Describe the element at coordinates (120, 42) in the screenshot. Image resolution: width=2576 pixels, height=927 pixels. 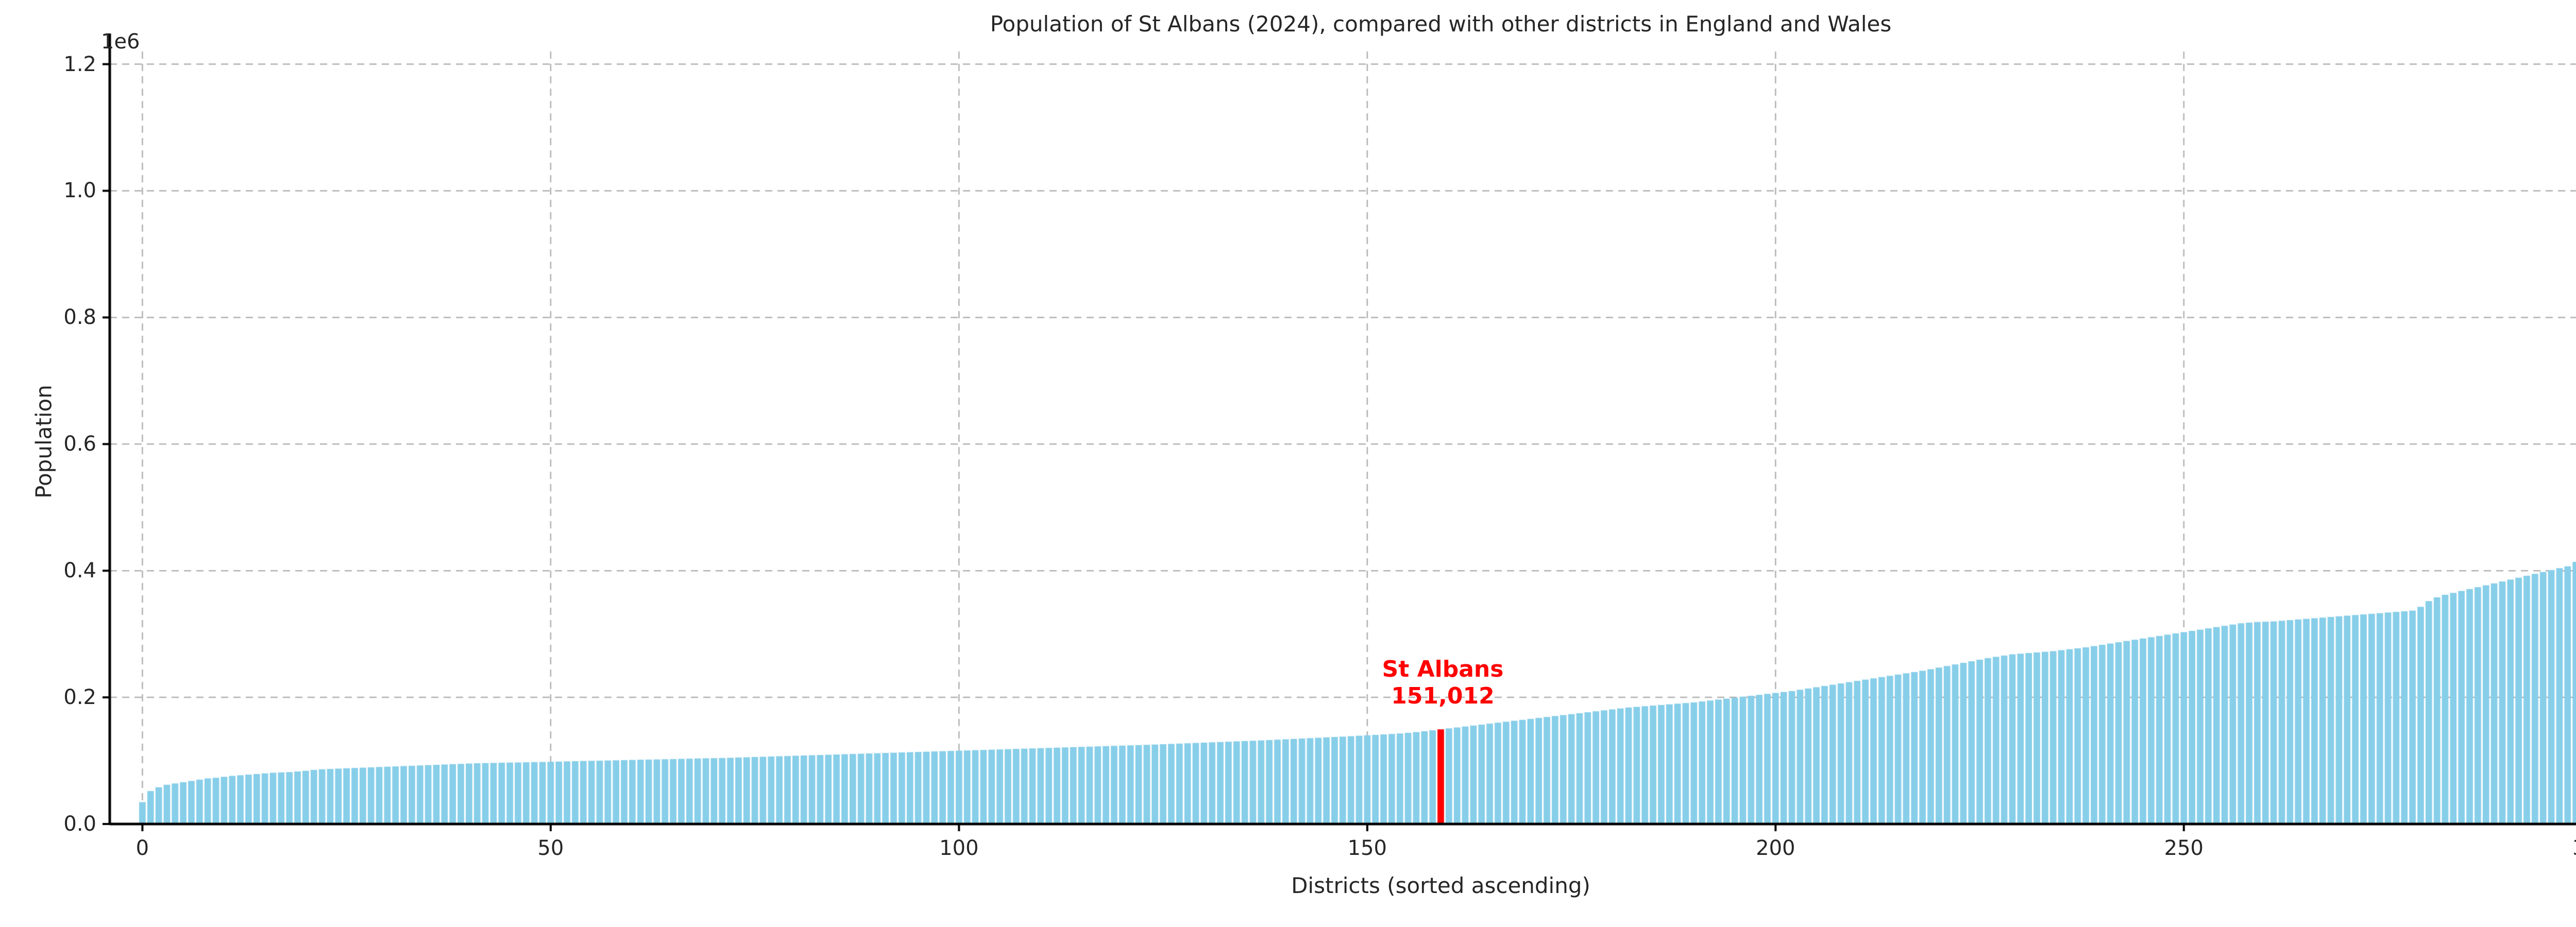
I see `y-axis-exponent-label: 1e6` at that location.